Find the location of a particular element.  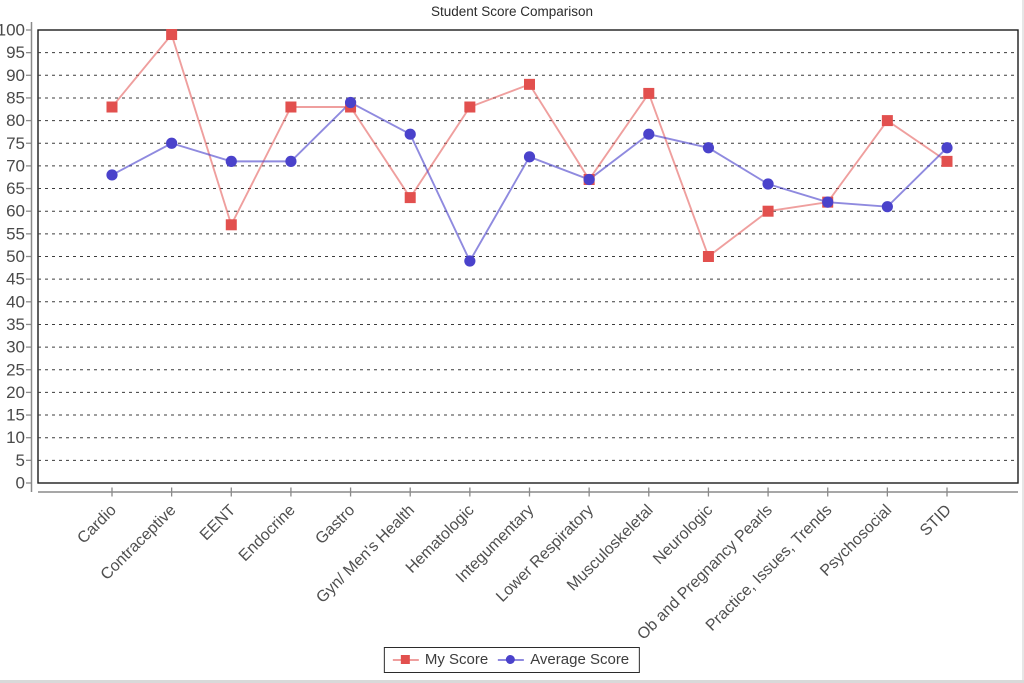

y-tick-label: 0 is located at coordinates (20, 483).